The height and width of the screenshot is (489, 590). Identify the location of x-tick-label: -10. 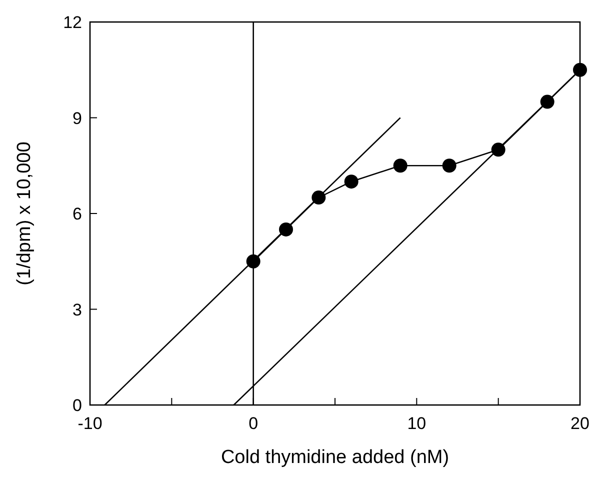
(90, 423).